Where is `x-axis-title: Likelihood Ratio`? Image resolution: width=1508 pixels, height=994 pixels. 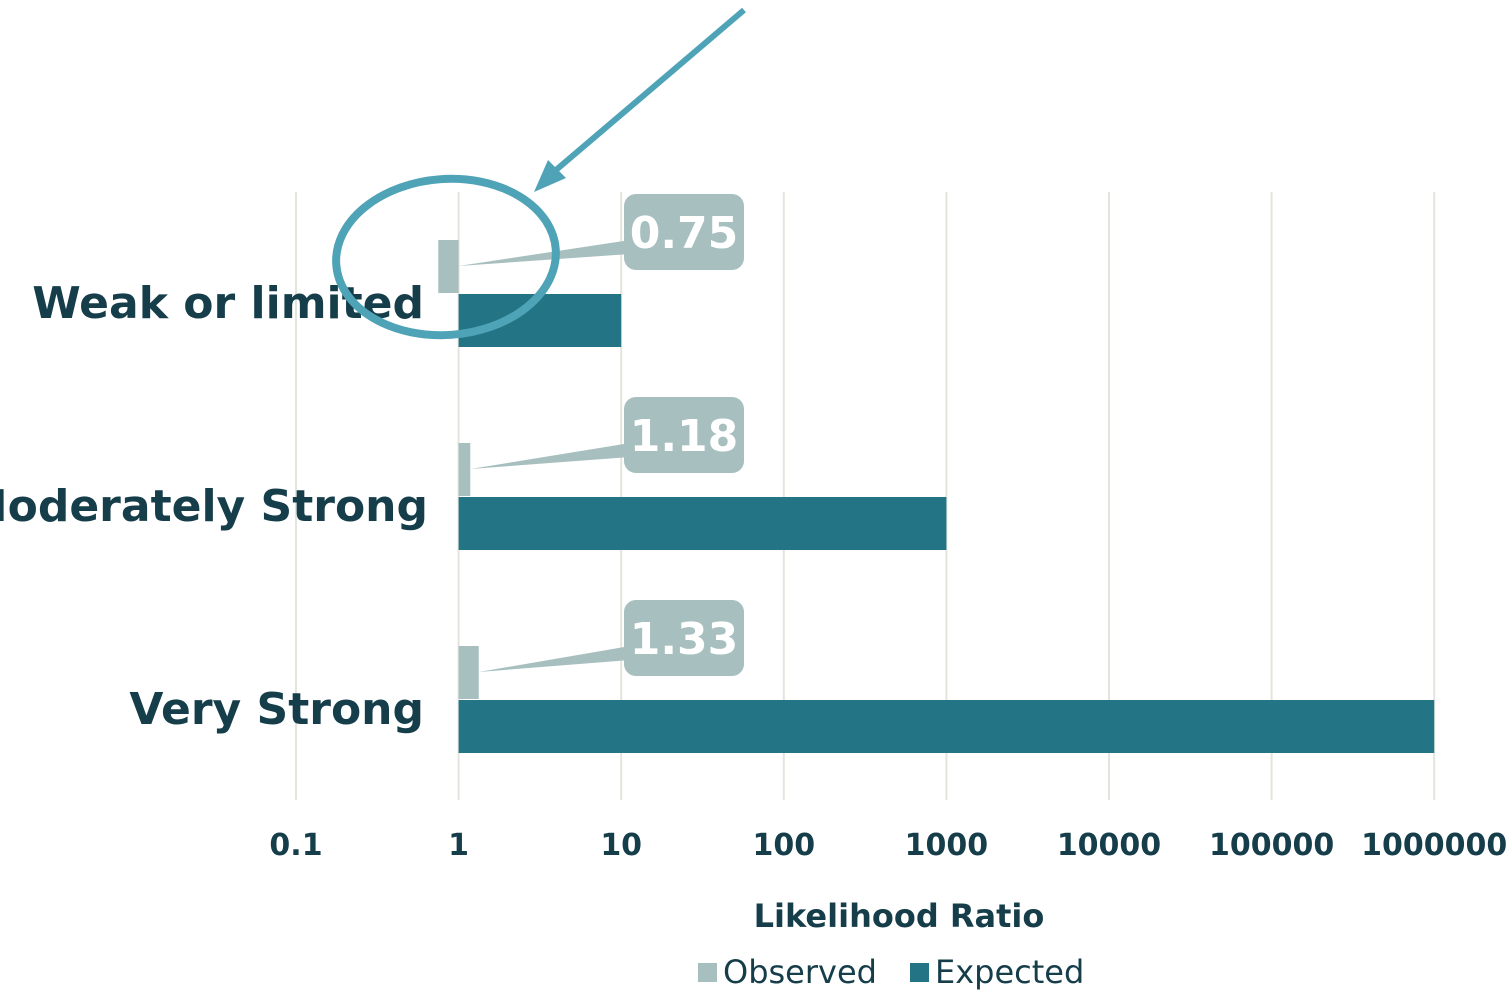 x-axis-title: Likelihood Ratio is located at coordinates (899, 916).